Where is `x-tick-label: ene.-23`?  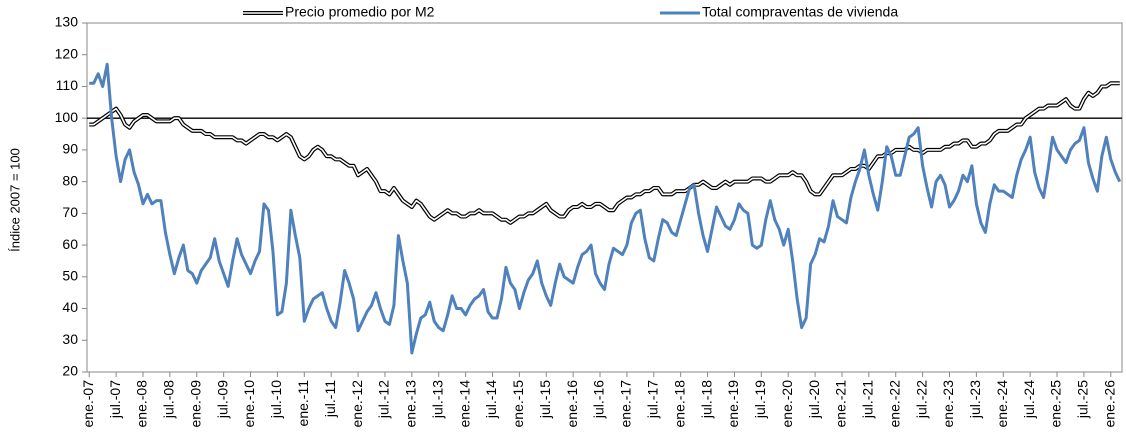 x-tick-label: ene.-23 is located at coordinates (948, 404).